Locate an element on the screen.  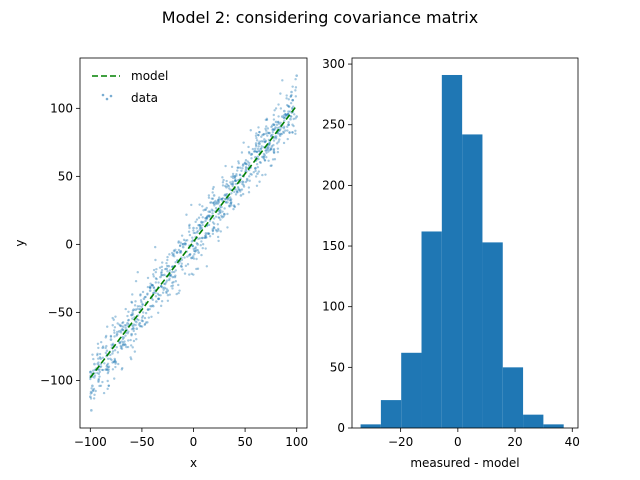
y-tick-label: 300 is located at coordinates (333, 64).